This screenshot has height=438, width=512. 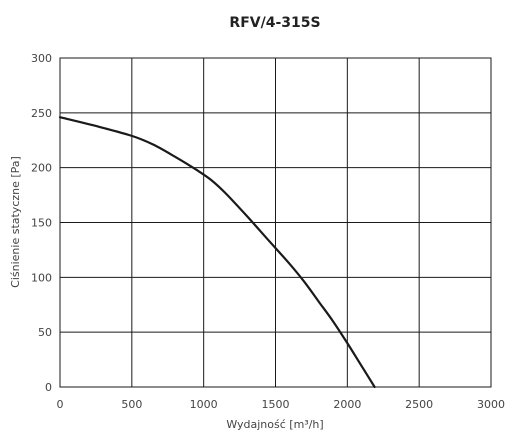 I want to click on y-tick-label: 300, so click(x=41, y=58).